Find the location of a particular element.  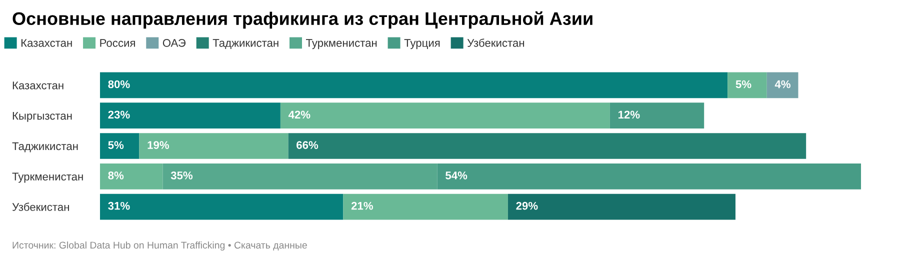

legend-label: Узбекистан is located at coordinates (495, 42).